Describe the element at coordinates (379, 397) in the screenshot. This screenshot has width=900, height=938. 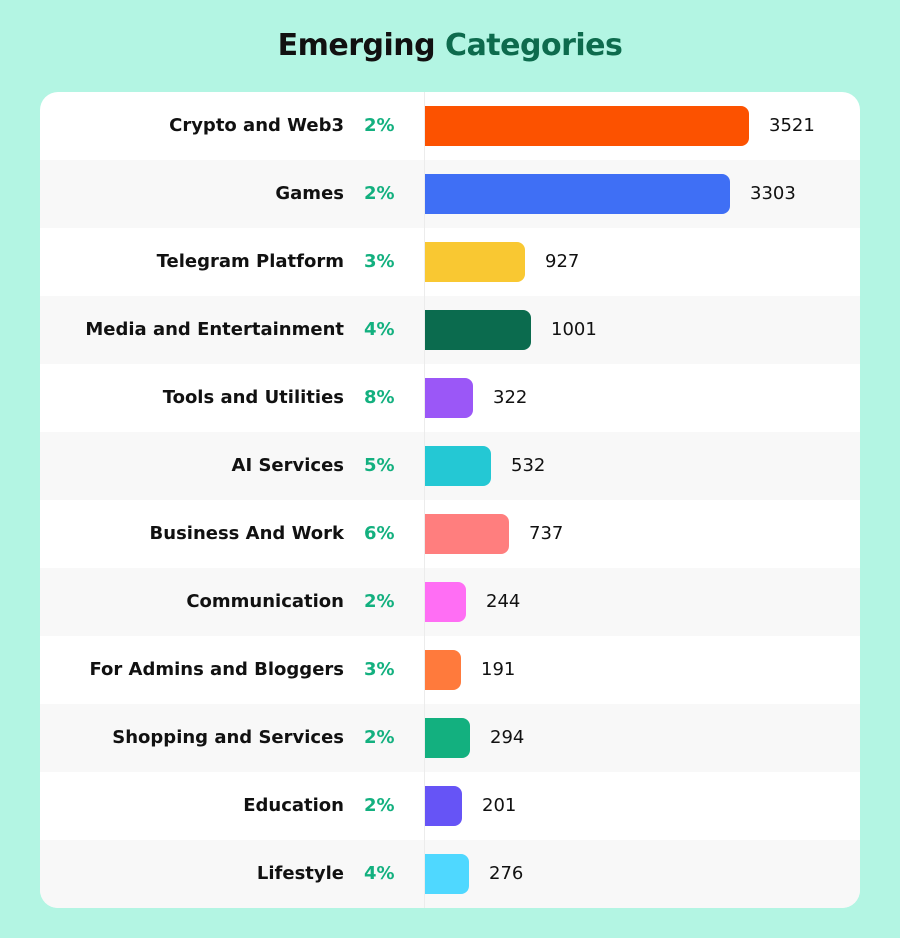
I see `percent-label: 8%` at that location.